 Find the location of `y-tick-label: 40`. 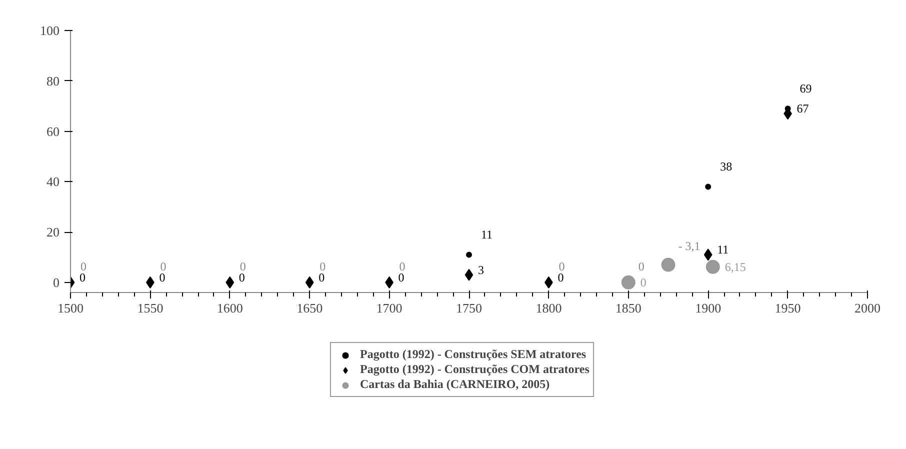

y-tick-label: 40 is located at coordinates (53, 182).